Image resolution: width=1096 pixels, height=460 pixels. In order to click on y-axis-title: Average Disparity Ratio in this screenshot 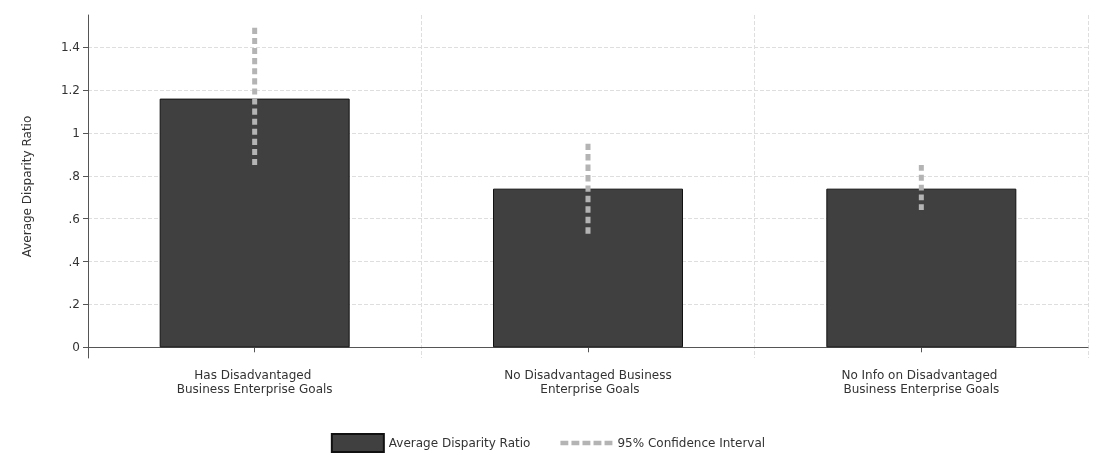, I will do `click(27, 186)`.